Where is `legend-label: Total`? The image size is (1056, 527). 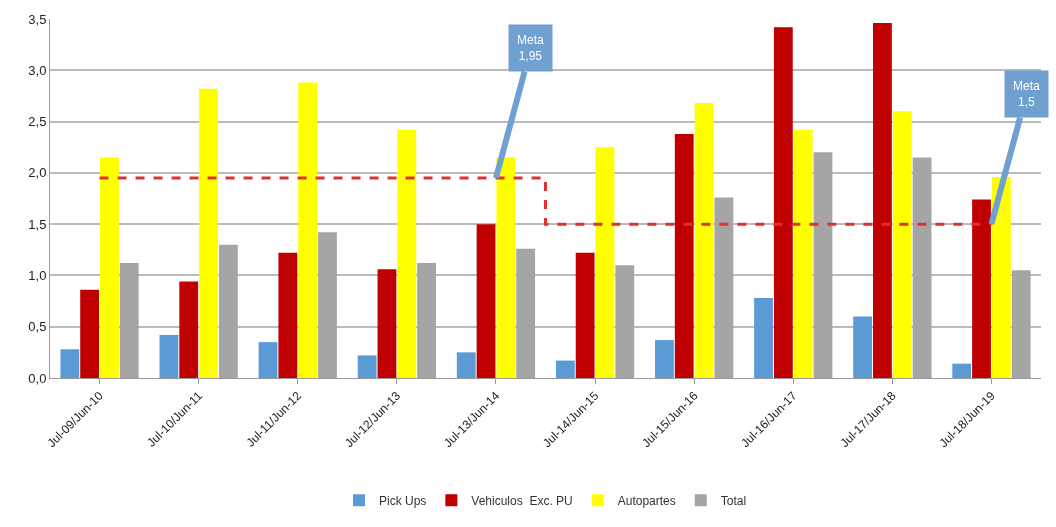
legend-label: Total is located at coordinates (733, 500).